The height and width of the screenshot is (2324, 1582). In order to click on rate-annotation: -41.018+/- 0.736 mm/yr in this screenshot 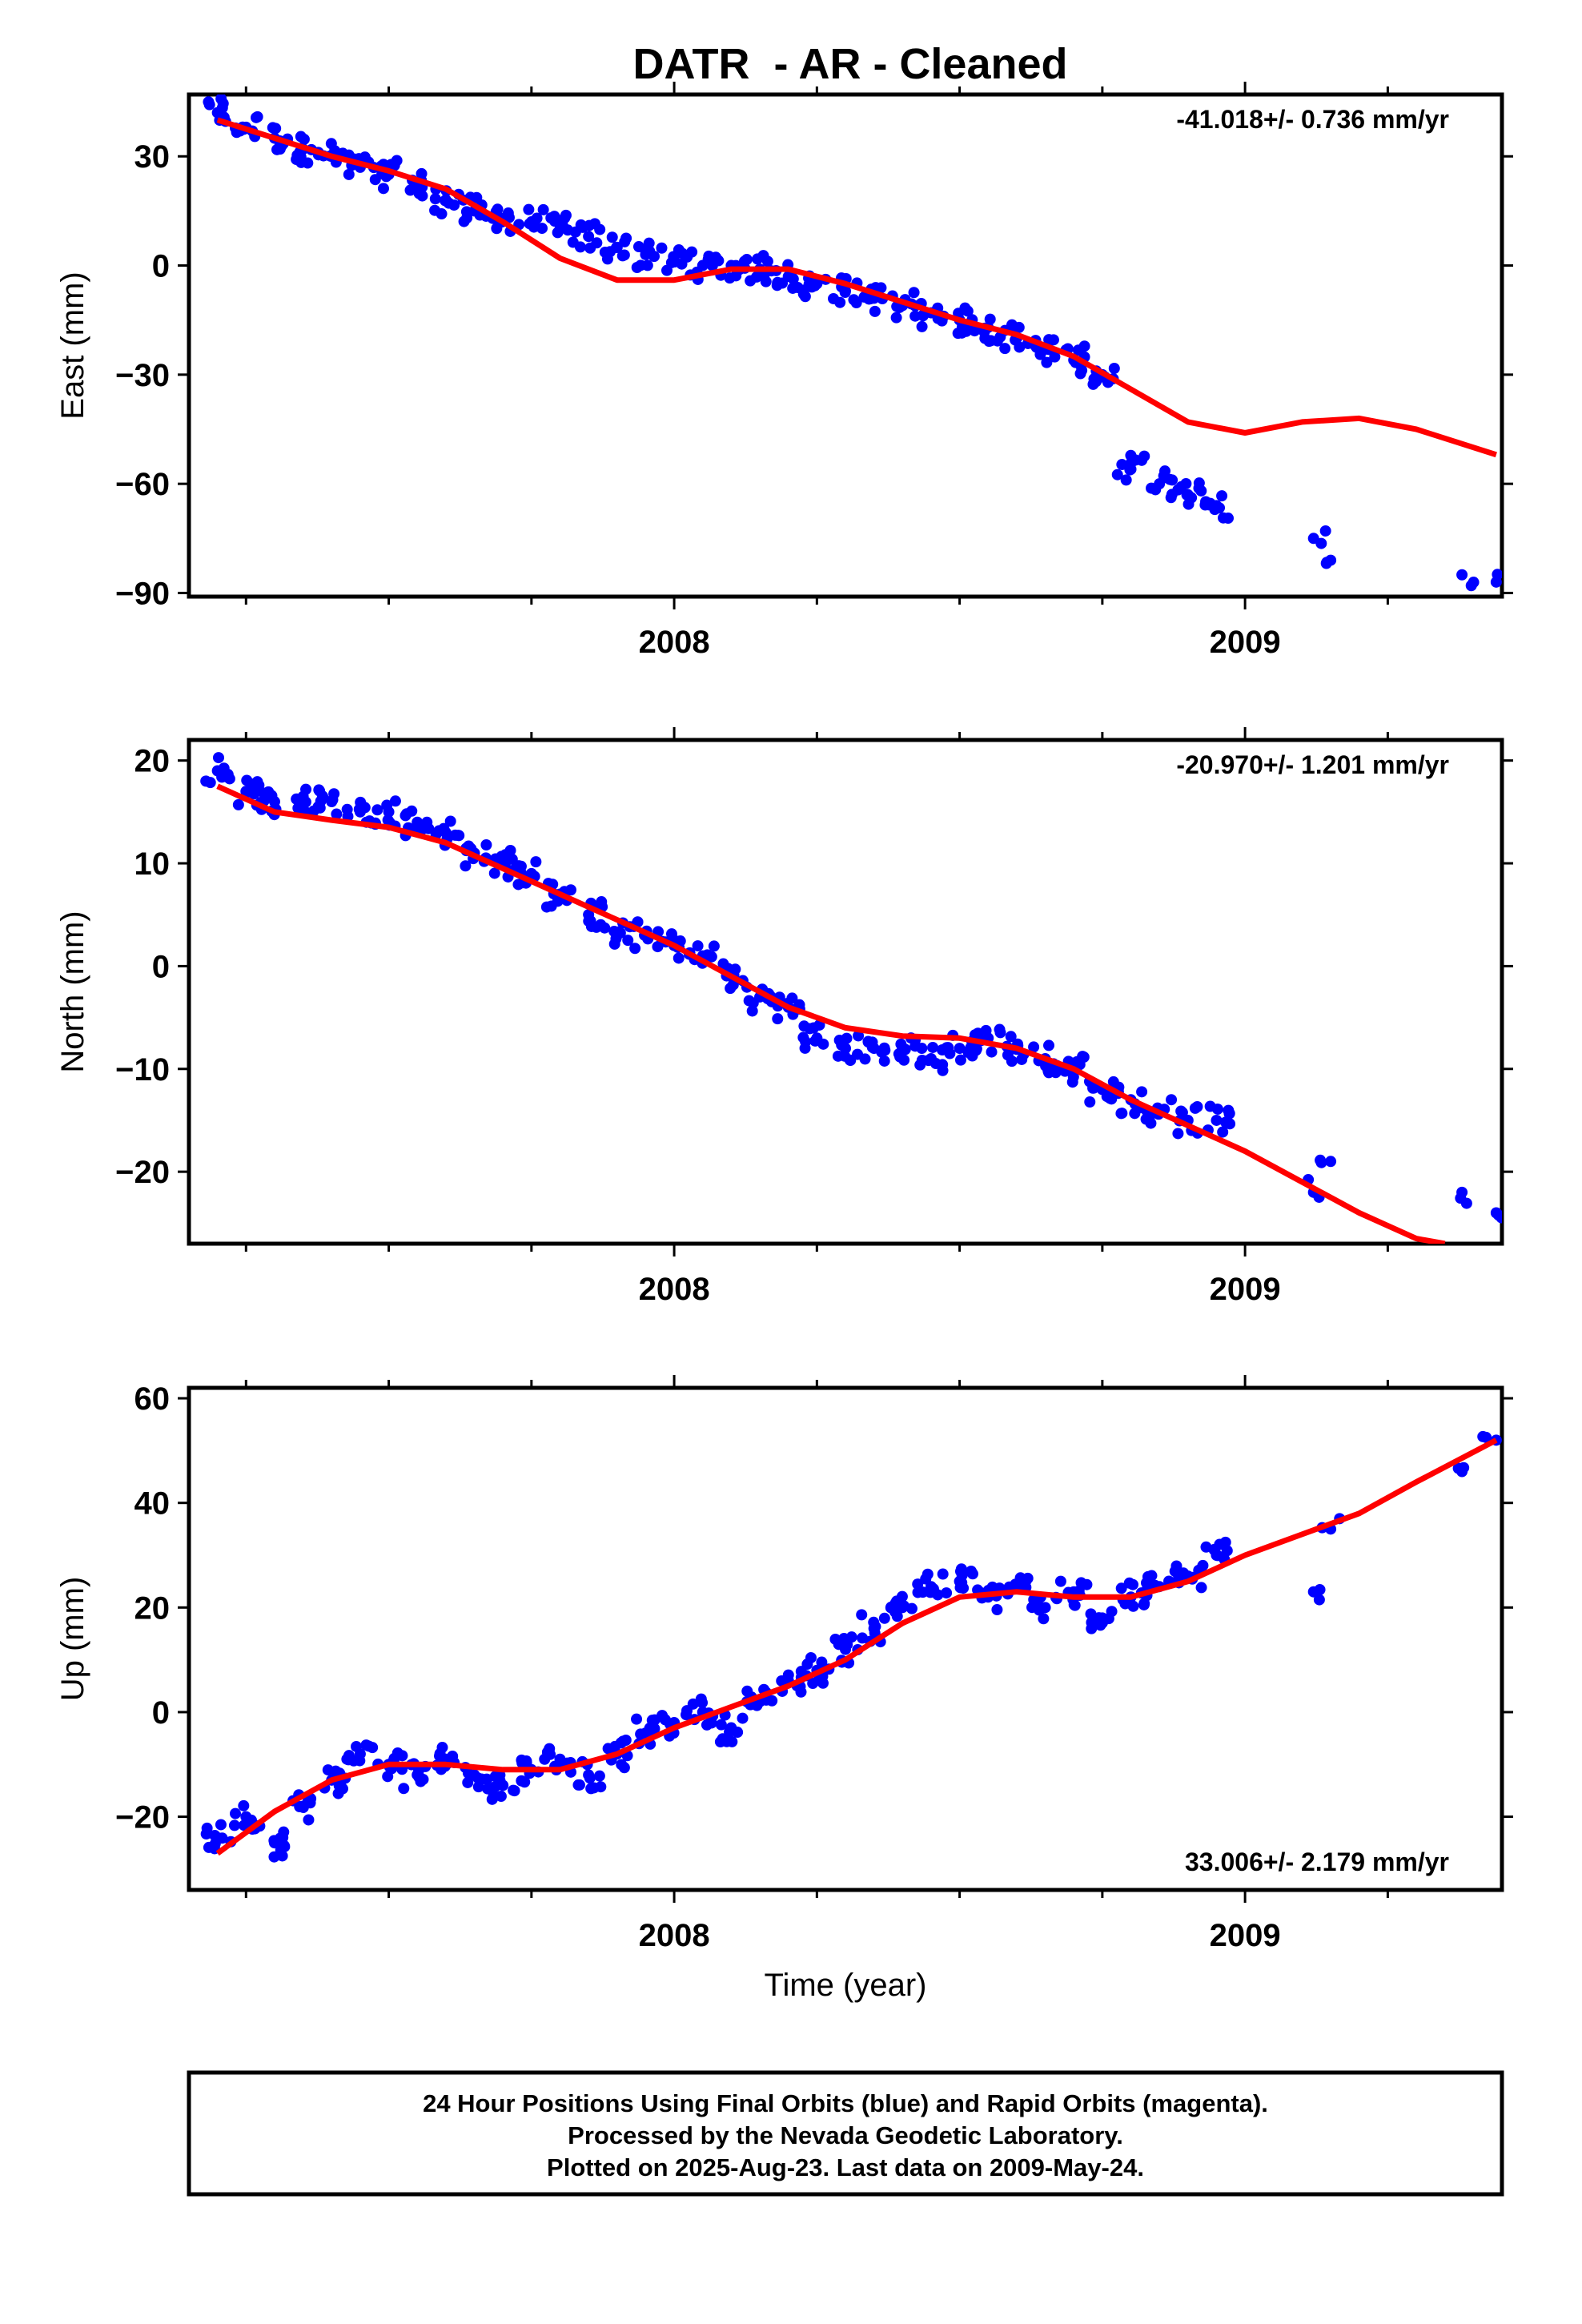, I will do `click(1312, 119)`.